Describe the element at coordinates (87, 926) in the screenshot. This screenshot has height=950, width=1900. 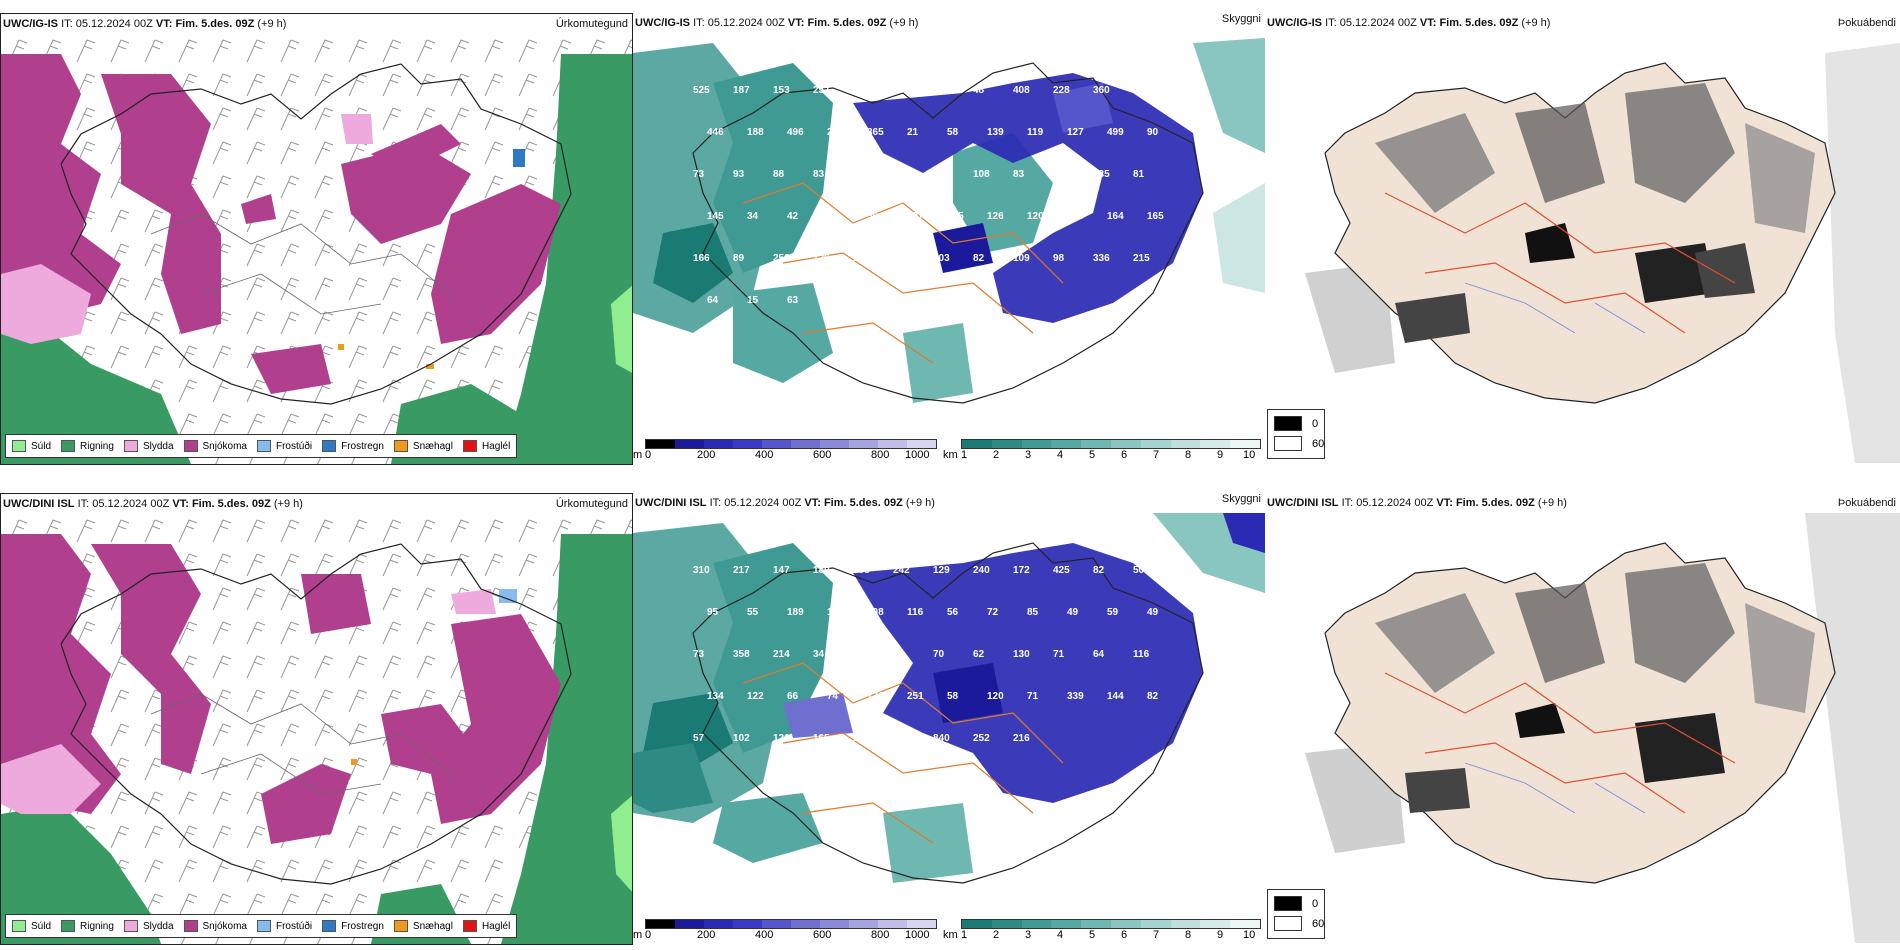
I see `legend-item: Rigning` at that location.